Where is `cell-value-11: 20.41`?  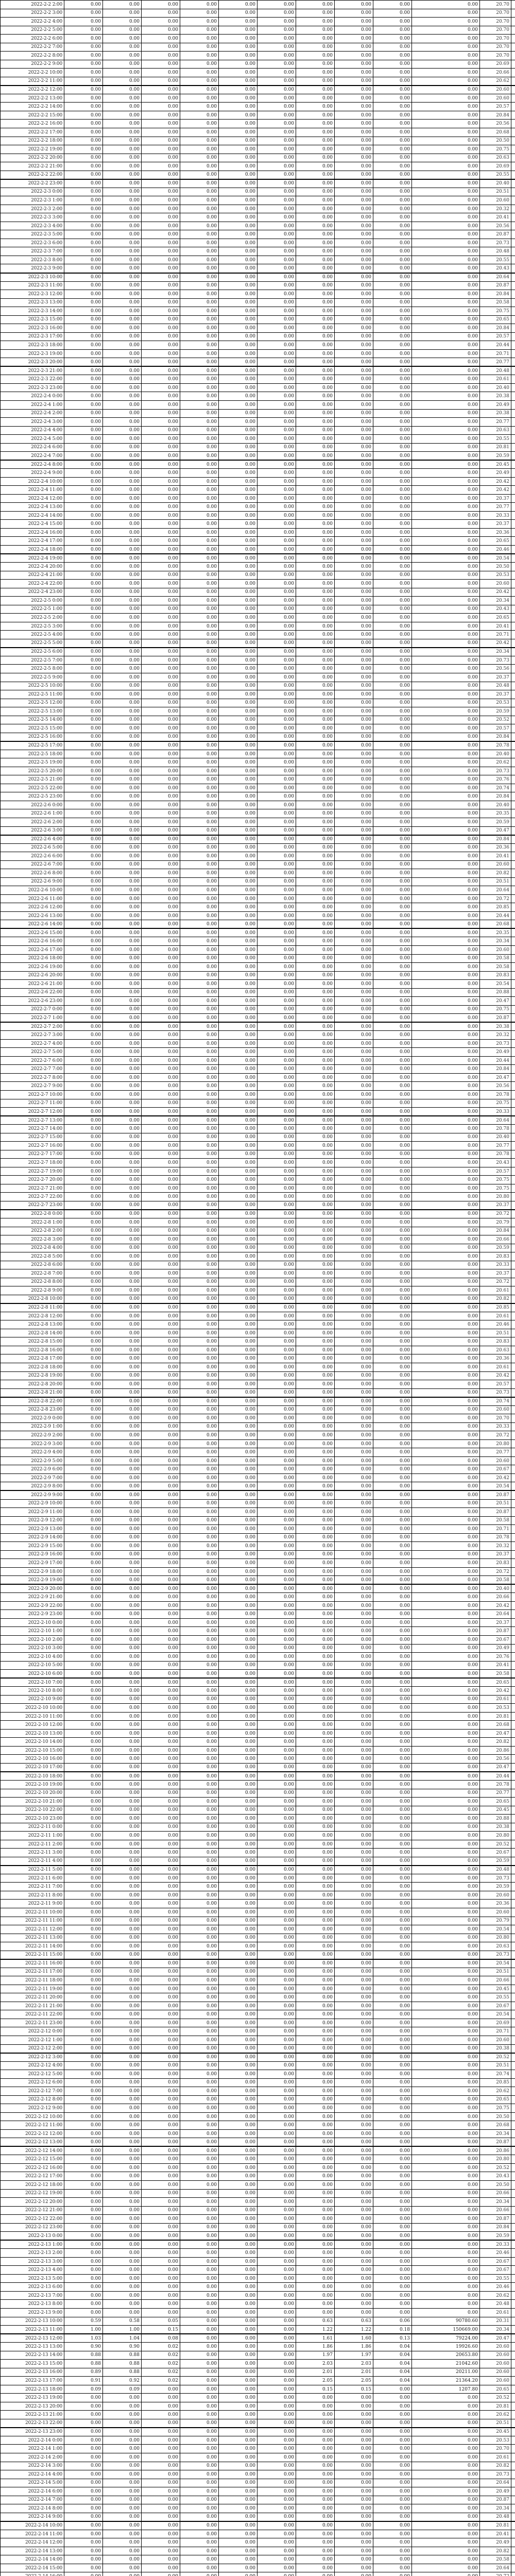
cell-value-11: 20.41 is located at coordinates (495, 2534).